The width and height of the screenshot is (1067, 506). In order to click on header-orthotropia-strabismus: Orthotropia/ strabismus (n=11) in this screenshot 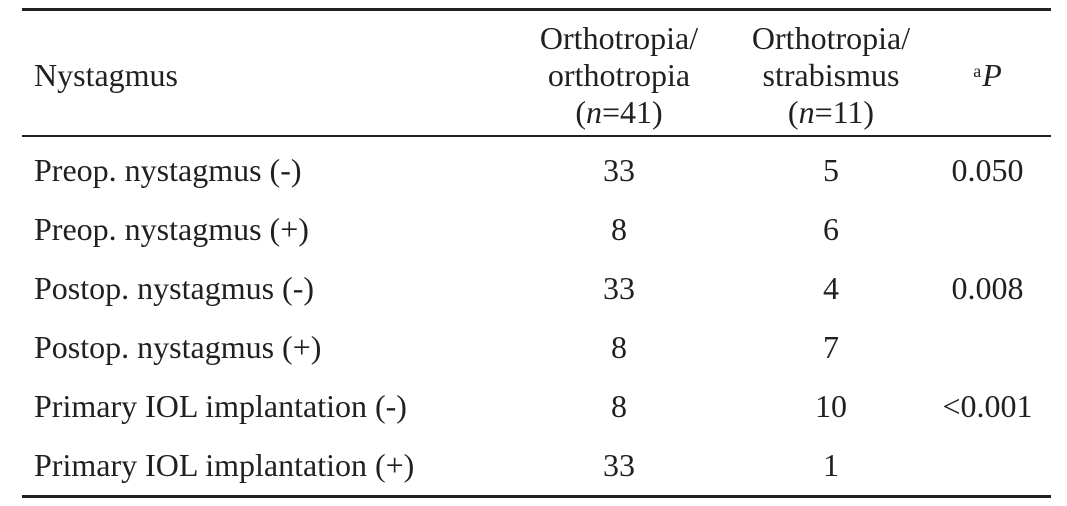, I will do `click(831, 73)`.